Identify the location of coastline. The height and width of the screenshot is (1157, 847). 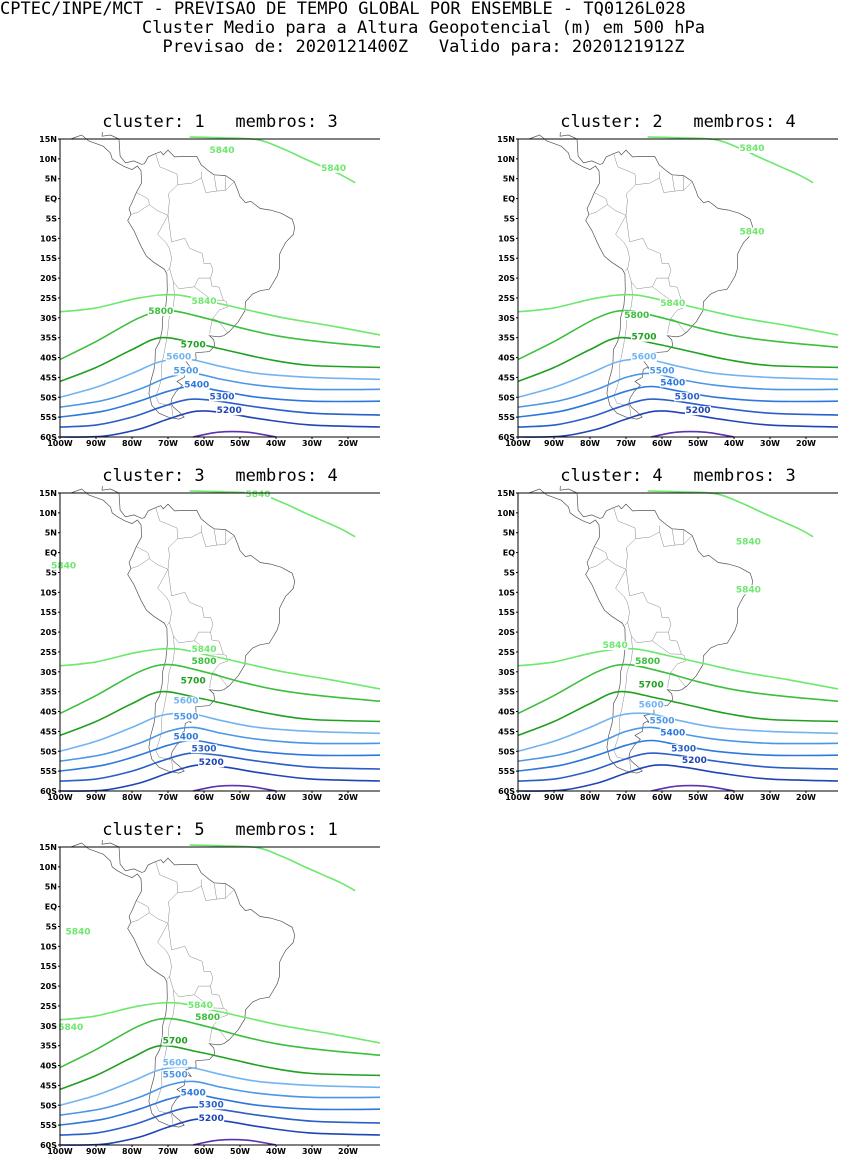
(183, 630).